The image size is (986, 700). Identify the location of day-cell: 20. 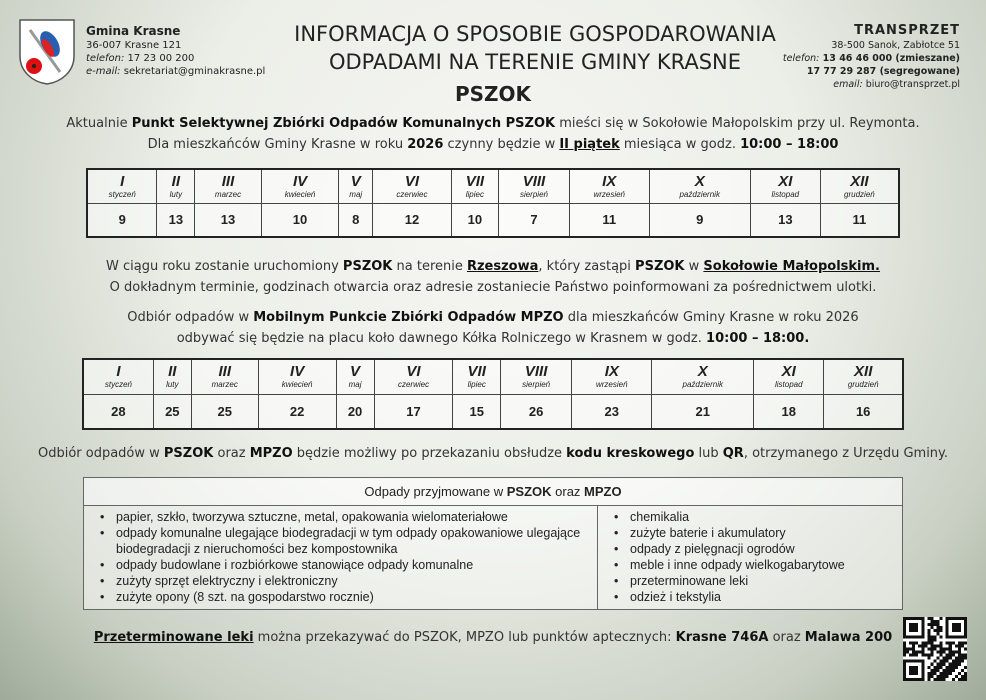
(355, 411).